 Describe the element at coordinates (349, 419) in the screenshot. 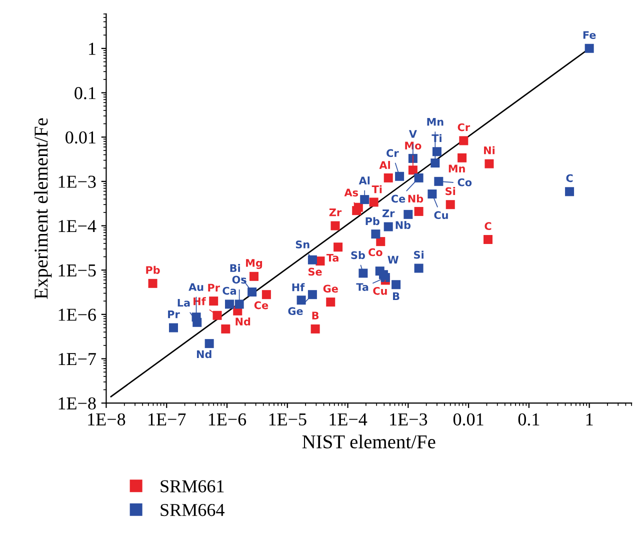

I see `x-tick-label: 1E−4` at that location.